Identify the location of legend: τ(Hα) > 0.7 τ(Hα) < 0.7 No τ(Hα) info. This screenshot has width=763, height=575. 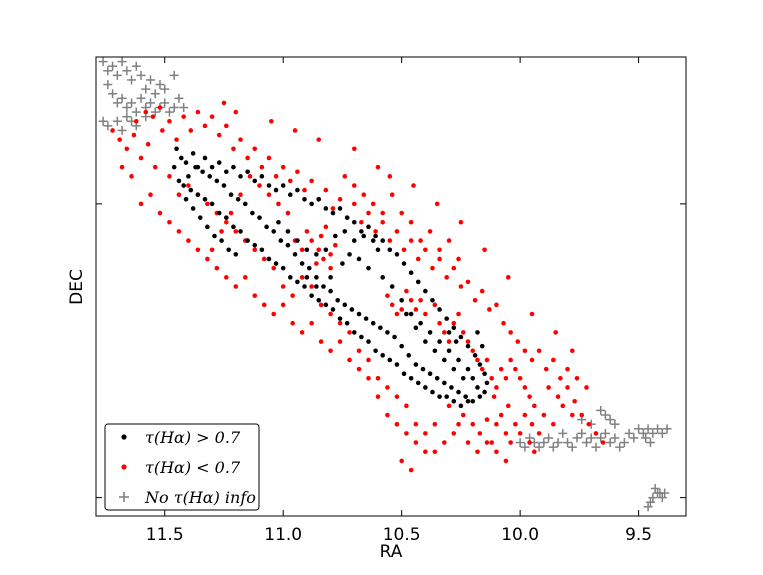
(182, 467).